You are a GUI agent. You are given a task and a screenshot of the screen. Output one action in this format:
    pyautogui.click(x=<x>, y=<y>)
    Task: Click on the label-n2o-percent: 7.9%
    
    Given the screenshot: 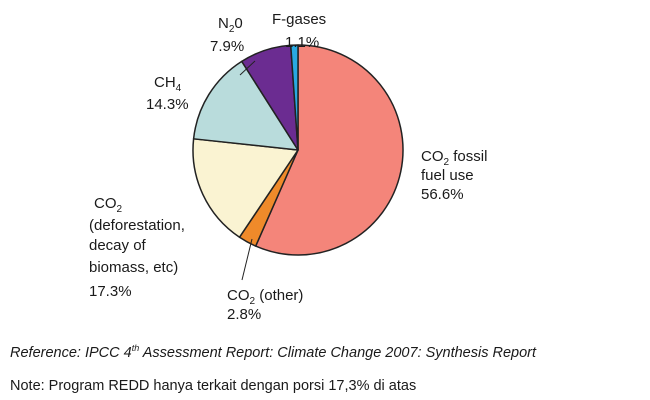 What is the action you would take?
    pyautogui.click(x=227, y=46)
    